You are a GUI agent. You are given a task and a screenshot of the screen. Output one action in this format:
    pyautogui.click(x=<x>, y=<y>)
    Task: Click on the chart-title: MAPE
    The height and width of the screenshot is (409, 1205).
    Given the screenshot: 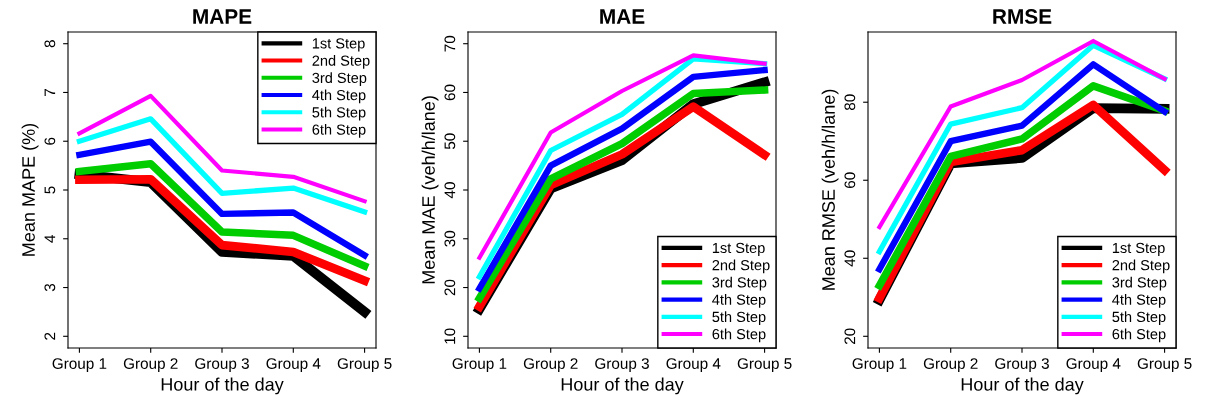 What is the action you would take?
    pyautogui.click(x=222, y=16)
    